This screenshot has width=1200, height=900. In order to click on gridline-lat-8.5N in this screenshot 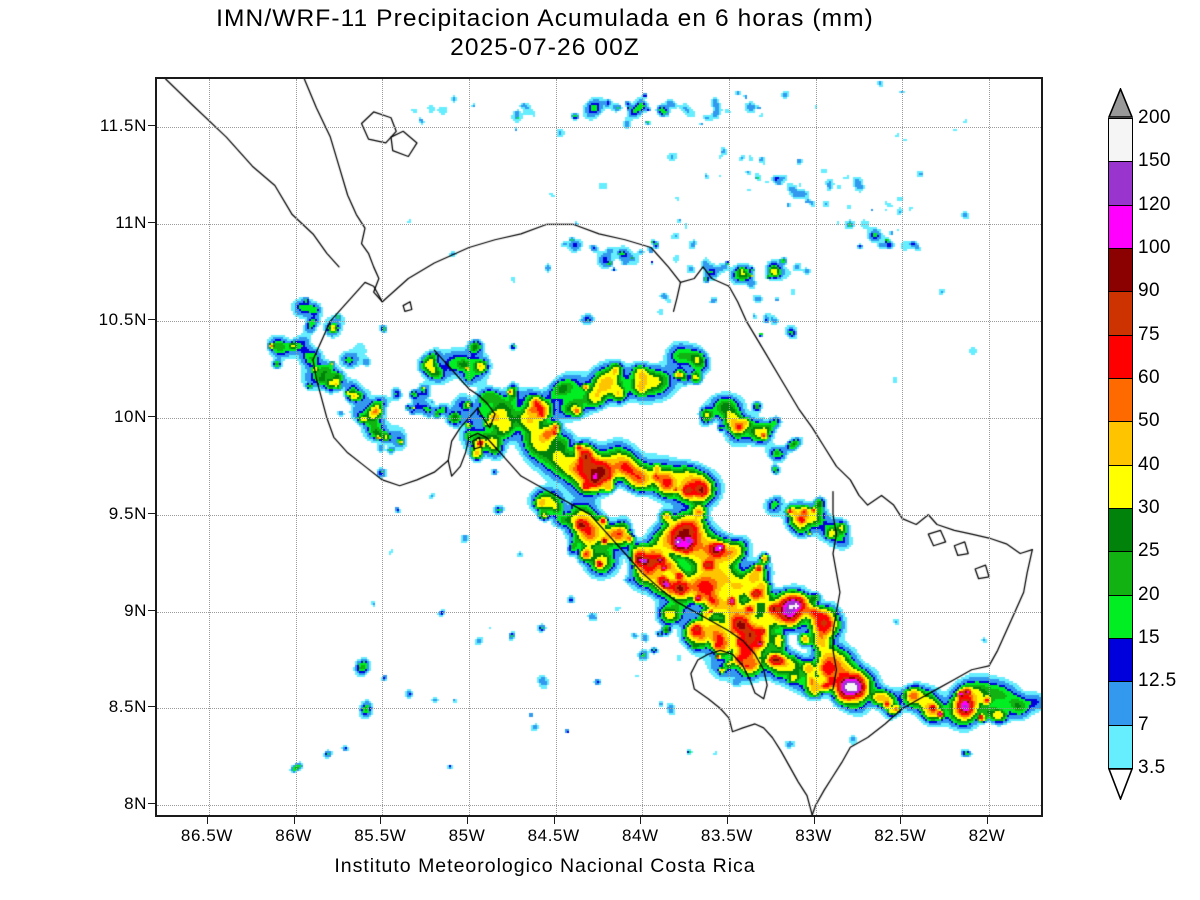, I will do `click(599, 709)`.